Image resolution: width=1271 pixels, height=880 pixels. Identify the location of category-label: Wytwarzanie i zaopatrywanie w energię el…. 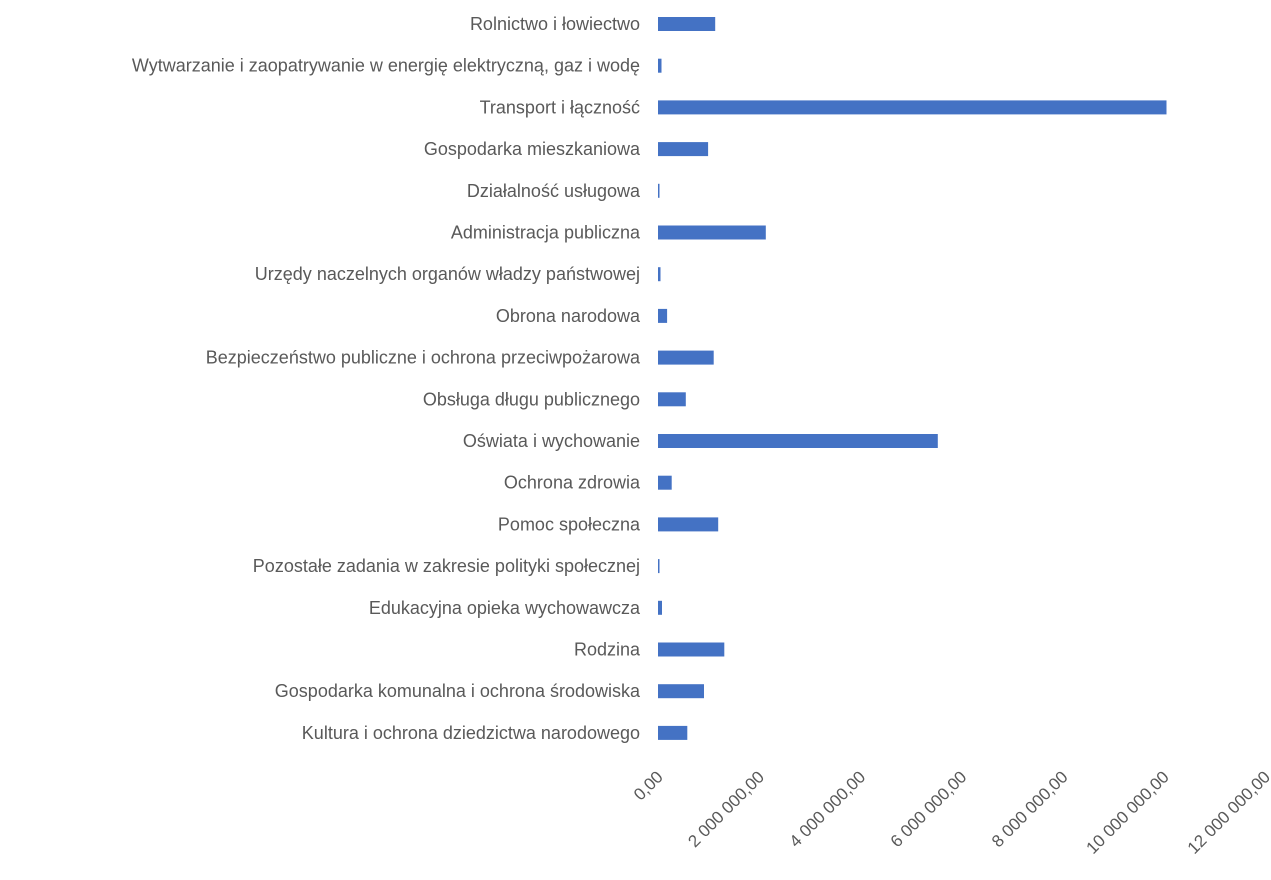
(386, 66).